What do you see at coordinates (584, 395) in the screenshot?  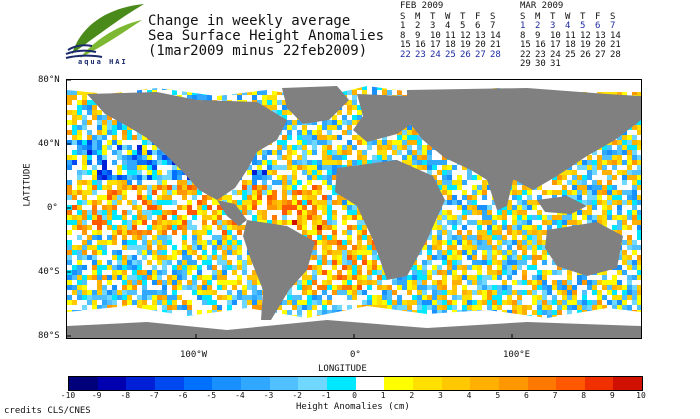 I see `colorbar-tick: 8` at bounding box center [584, 395].